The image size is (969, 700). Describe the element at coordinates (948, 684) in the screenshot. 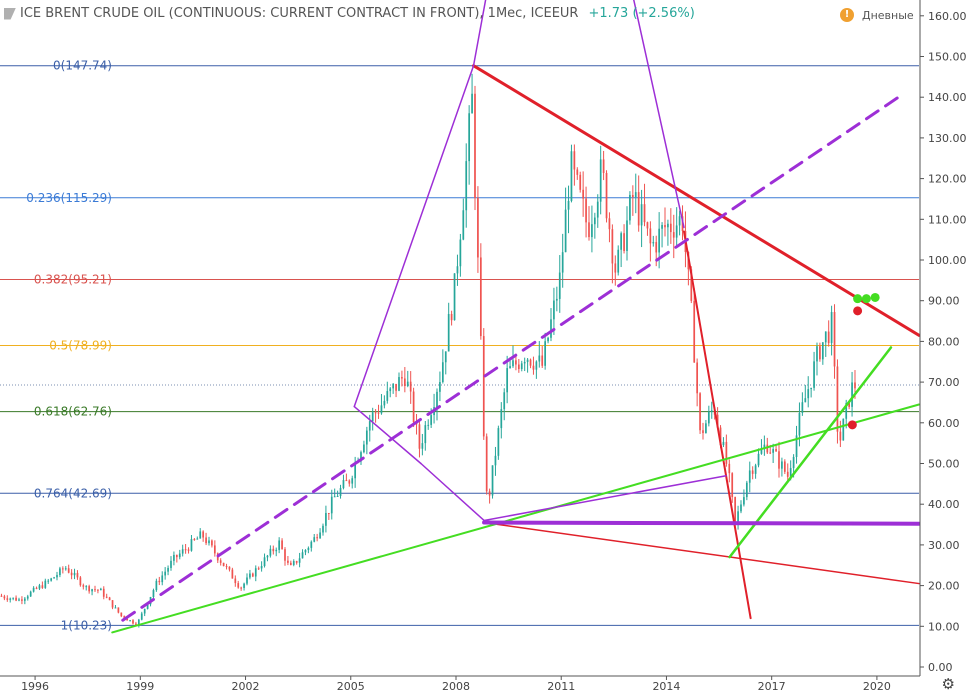

I see `settings-icon: ⚙` at that location.